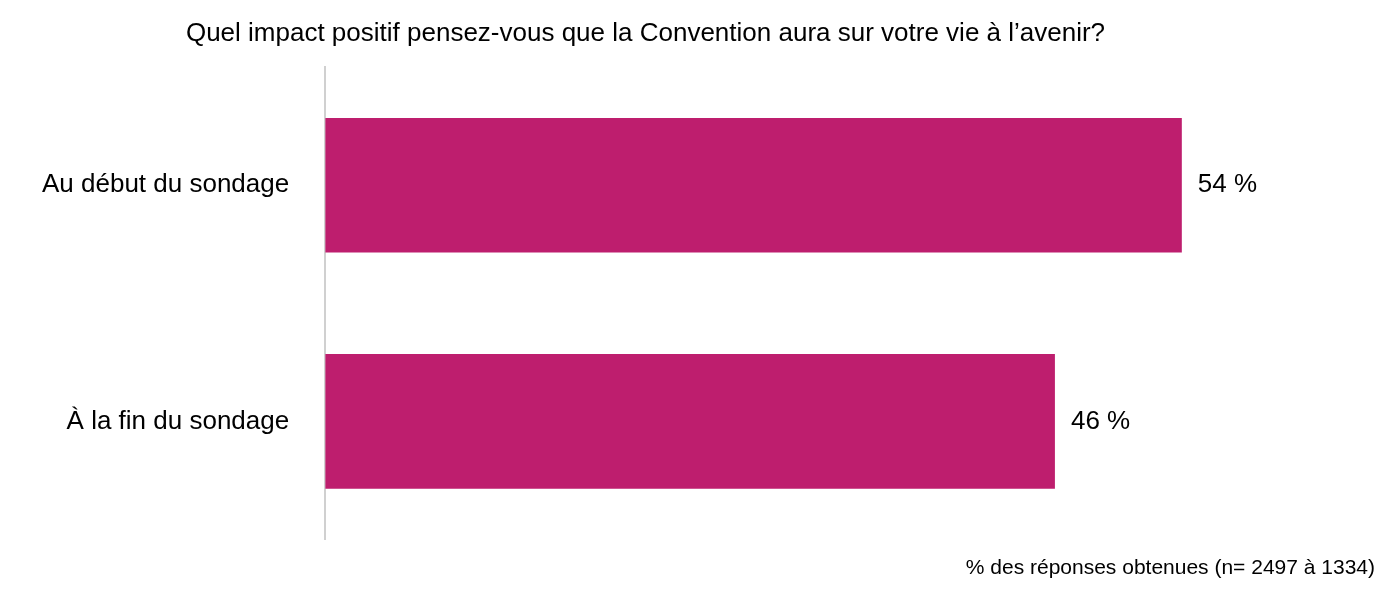  What do you see at coordinates (1170, 567) in the screenshot?
I see `text: % des réponses obtenues (n= 2497 à 1334)` at bounding box center [1170, 567].